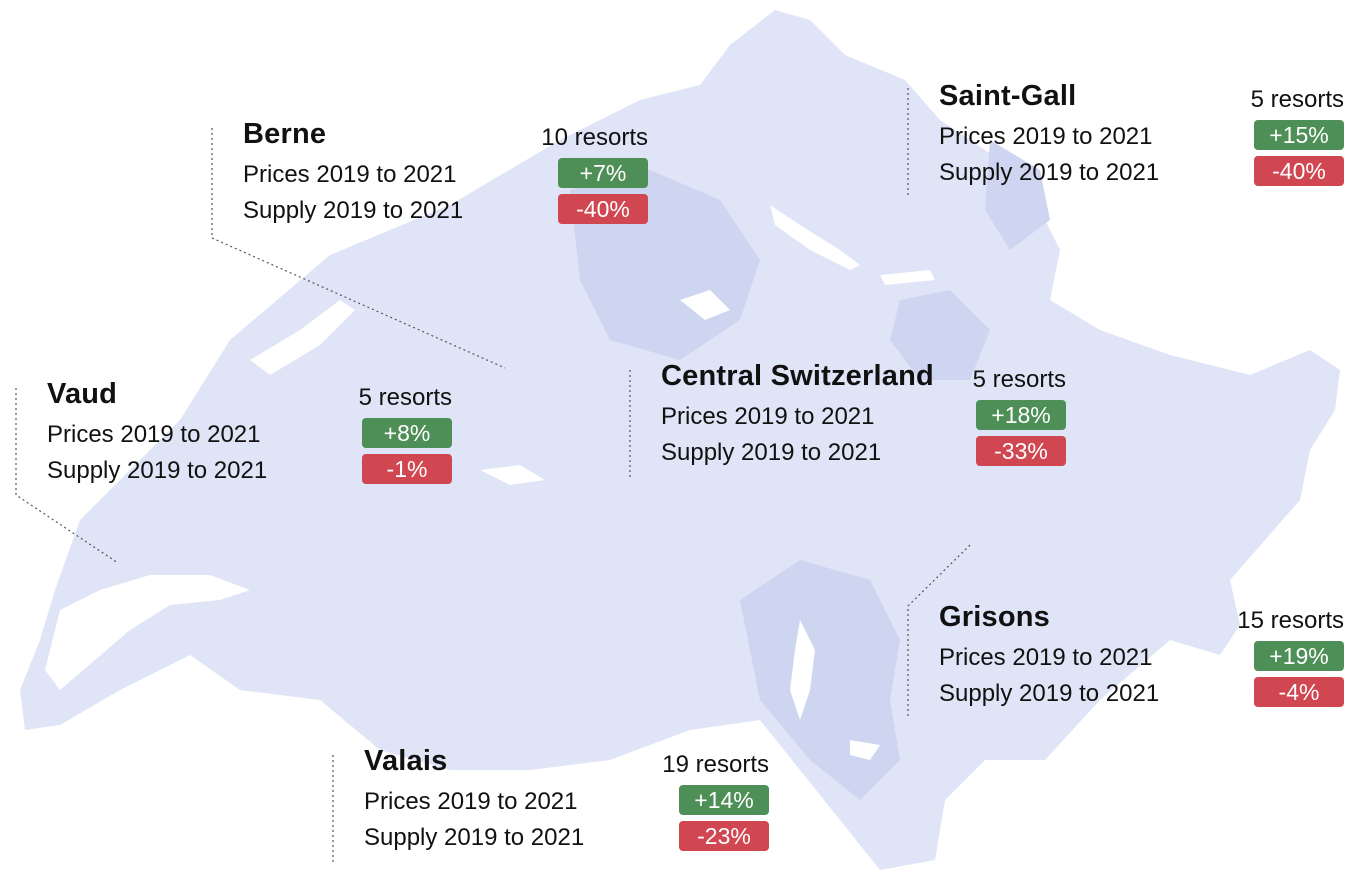  Describe the element at coordinates (724, 836) in the screenshot. I see `supply-change-badge: -23%` at that location.